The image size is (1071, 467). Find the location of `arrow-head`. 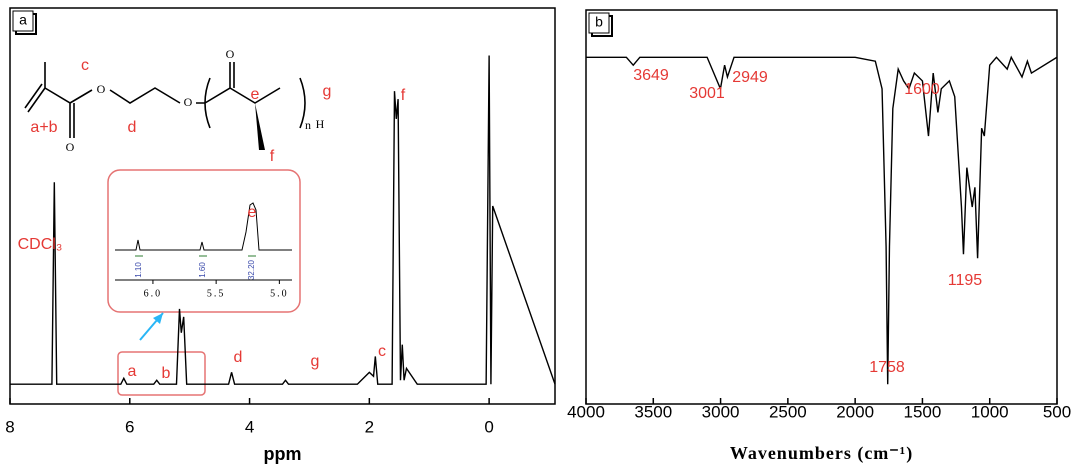

arrow-head is located at coordinates (158, 318).